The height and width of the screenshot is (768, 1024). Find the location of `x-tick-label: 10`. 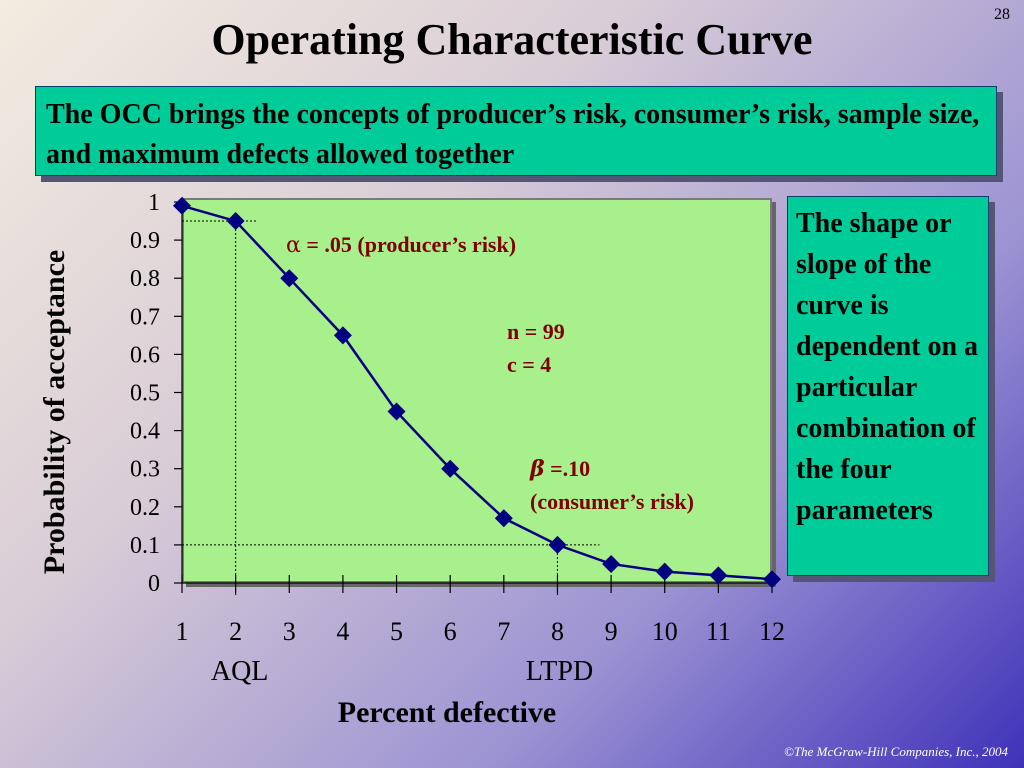

x-tick-label: 10 is located at coordinates (665, 631).